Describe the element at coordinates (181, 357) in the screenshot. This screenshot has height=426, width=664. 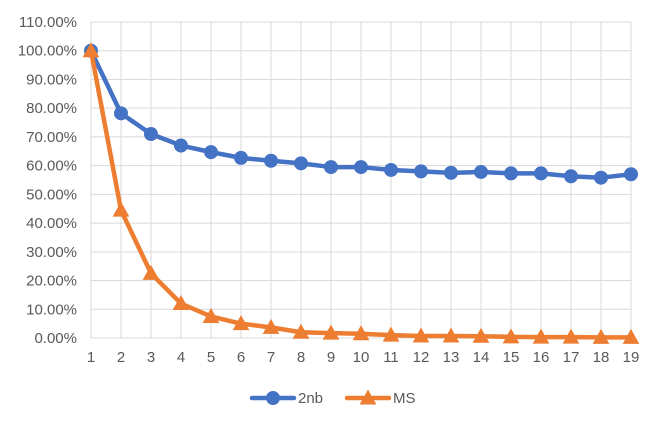
I see `x-tick-label-4: 4` at that location.